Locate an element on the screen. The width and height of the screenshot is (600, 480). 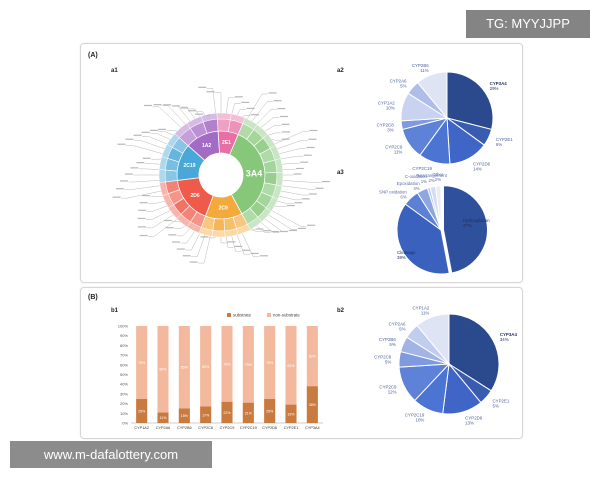
b1-ytick: 20% is located at coordinates (124, 403).